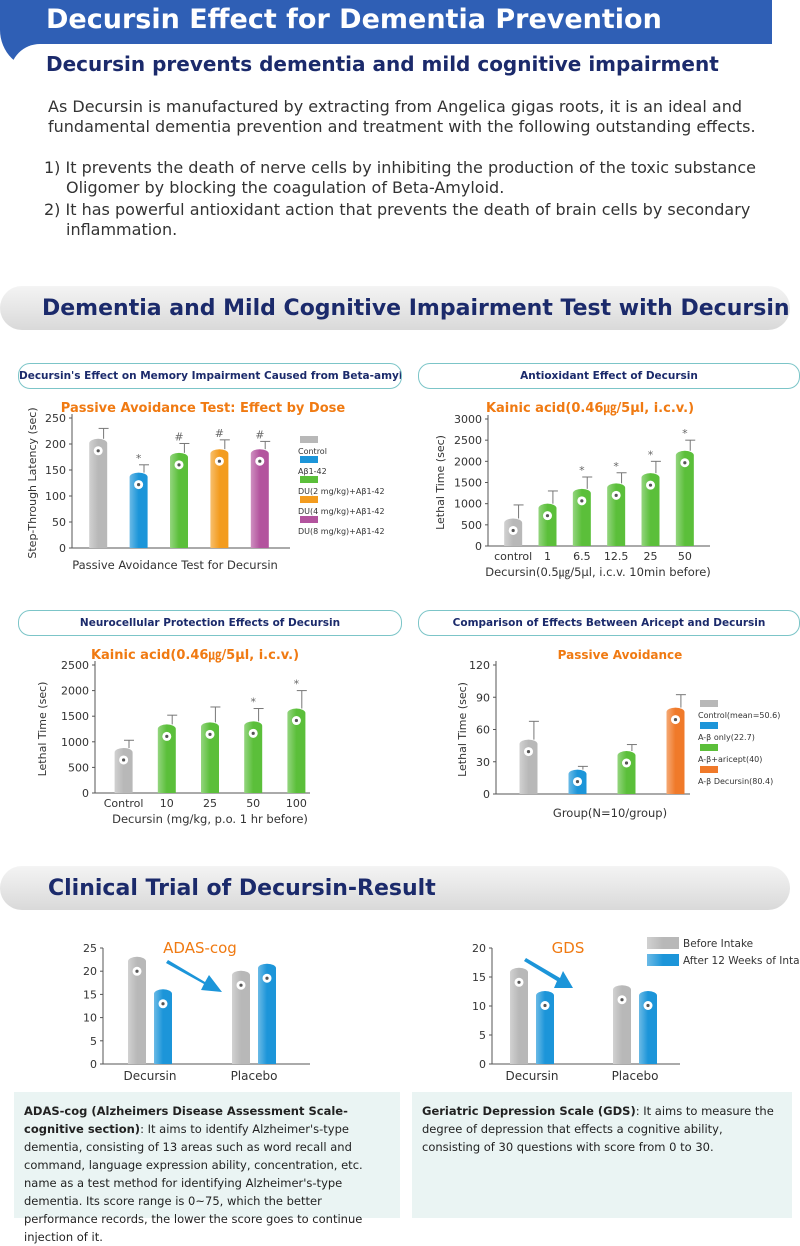 The image size is (800, 1246). I want to click on significance-mark: #, so click(178, 436).